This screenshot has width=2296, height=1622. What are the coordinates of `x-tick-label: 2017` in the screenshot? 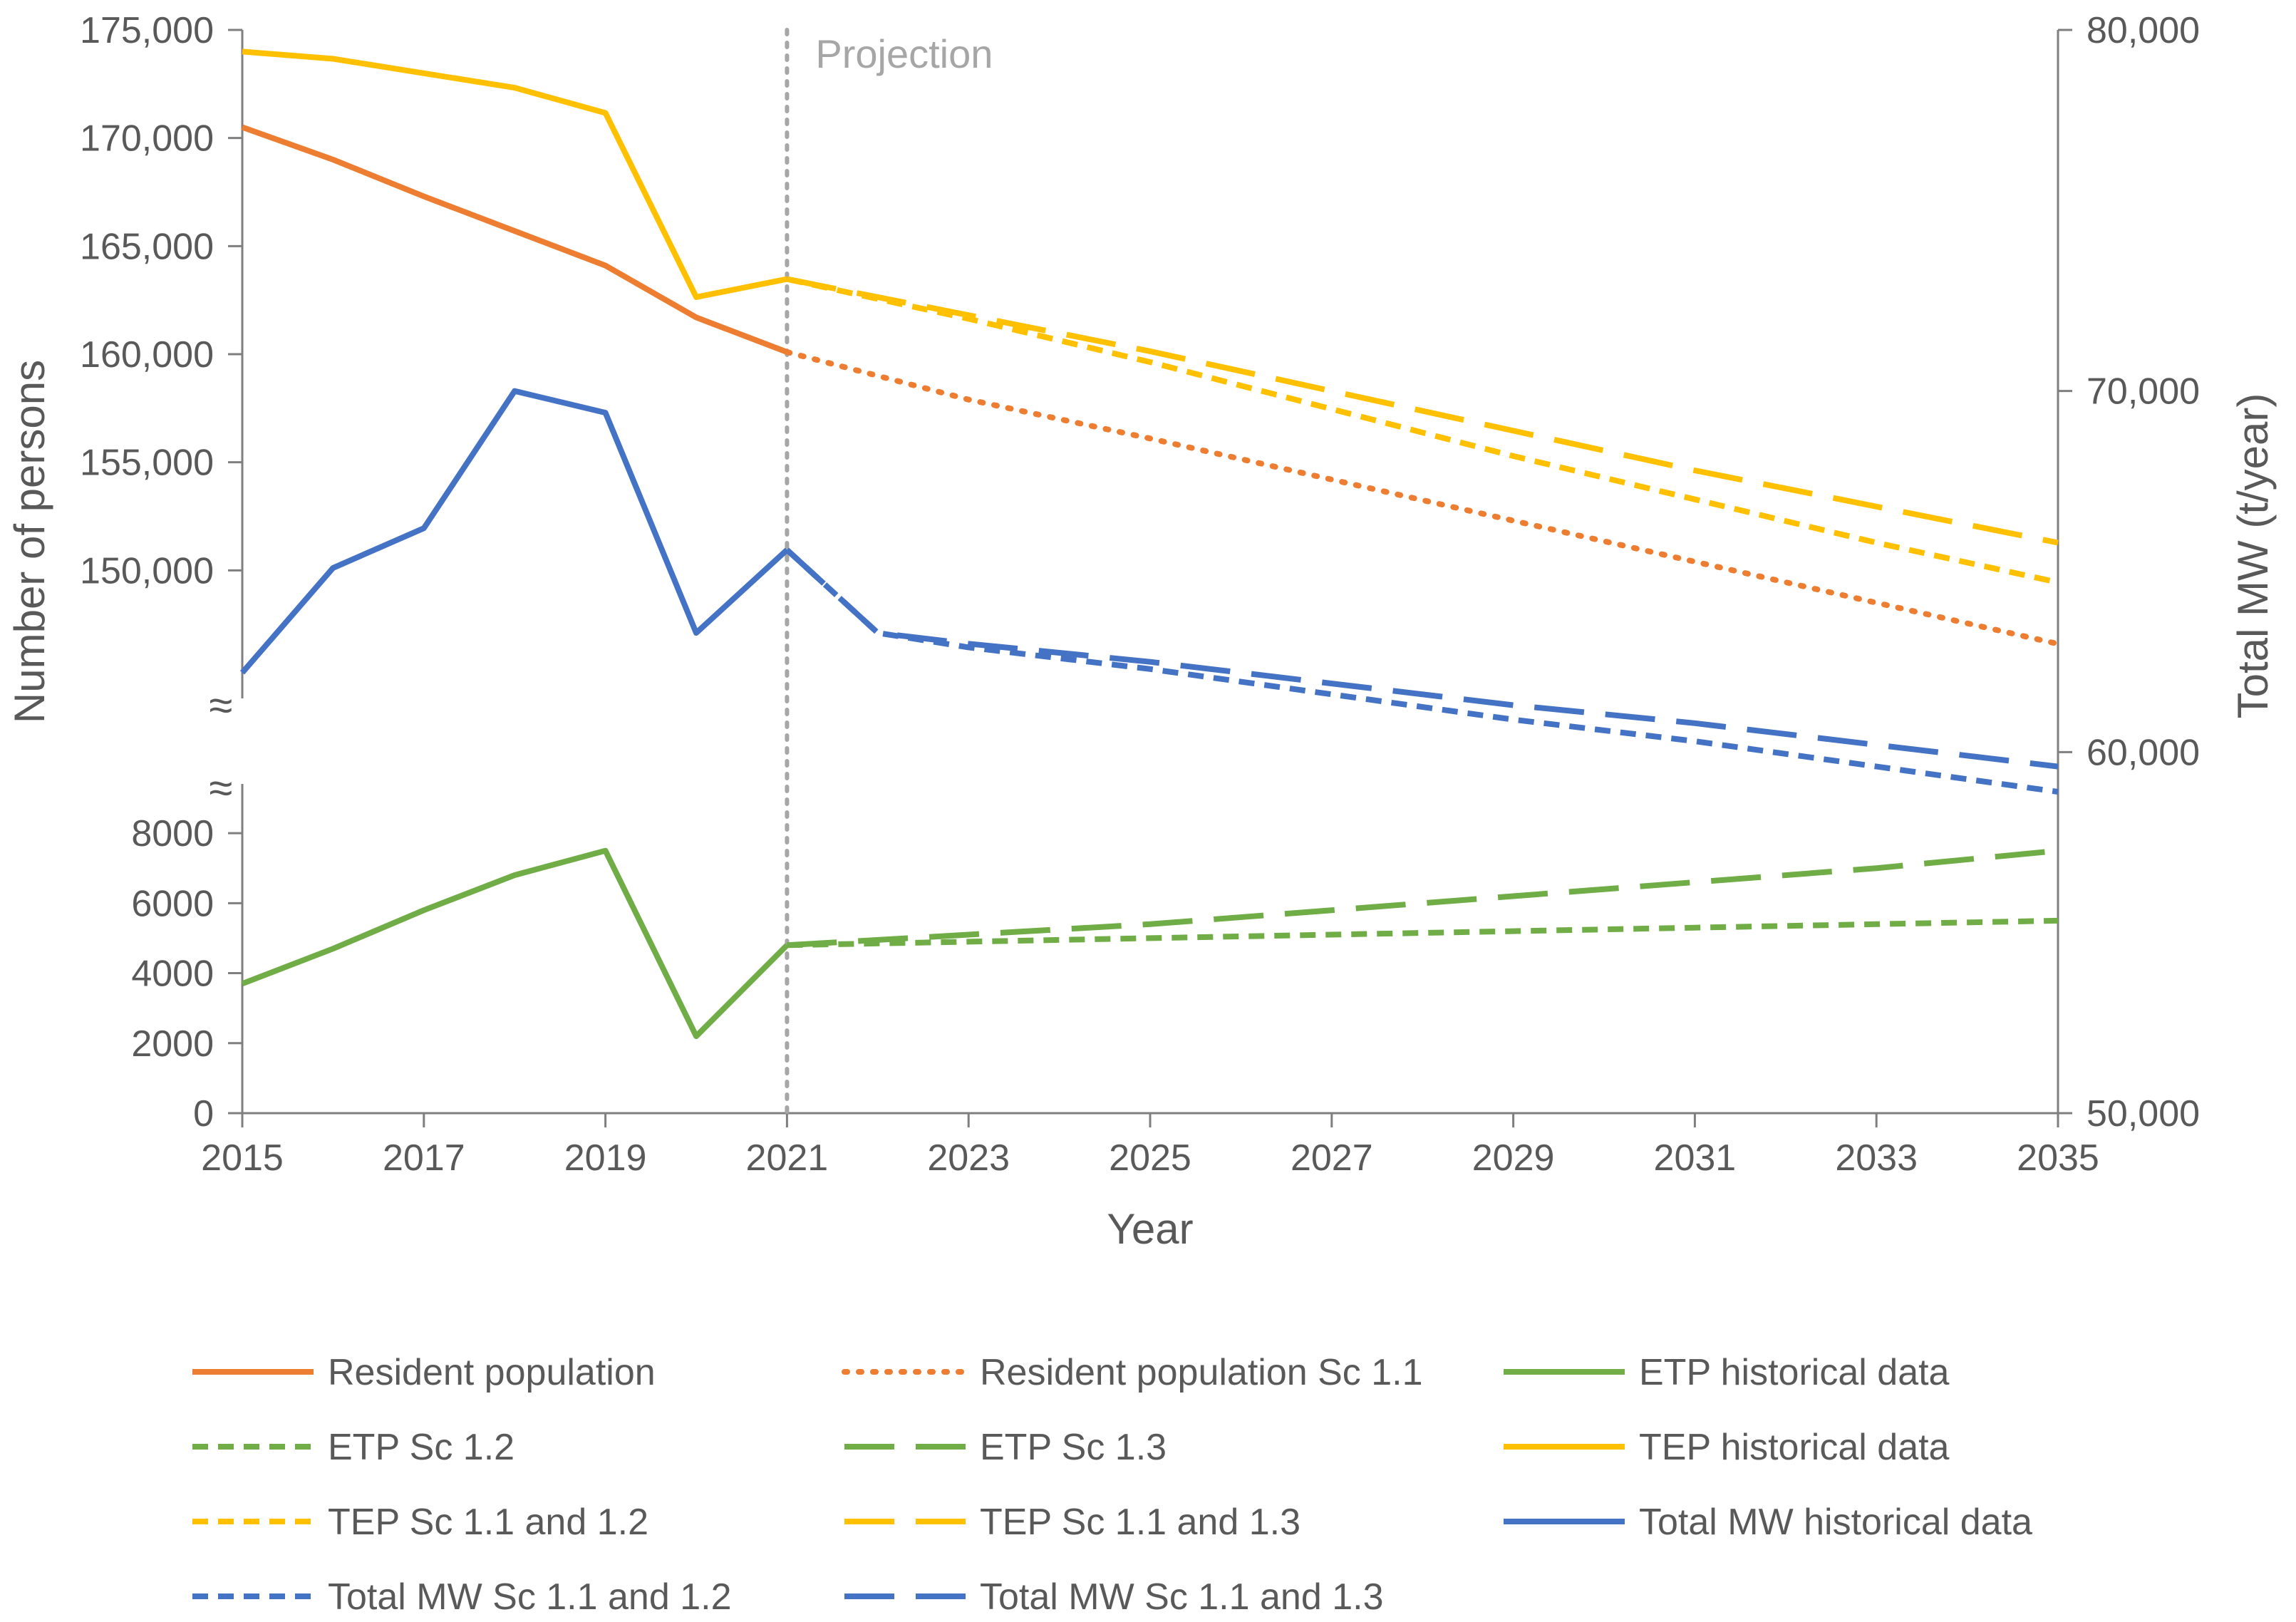 It's located at (424, 1158).